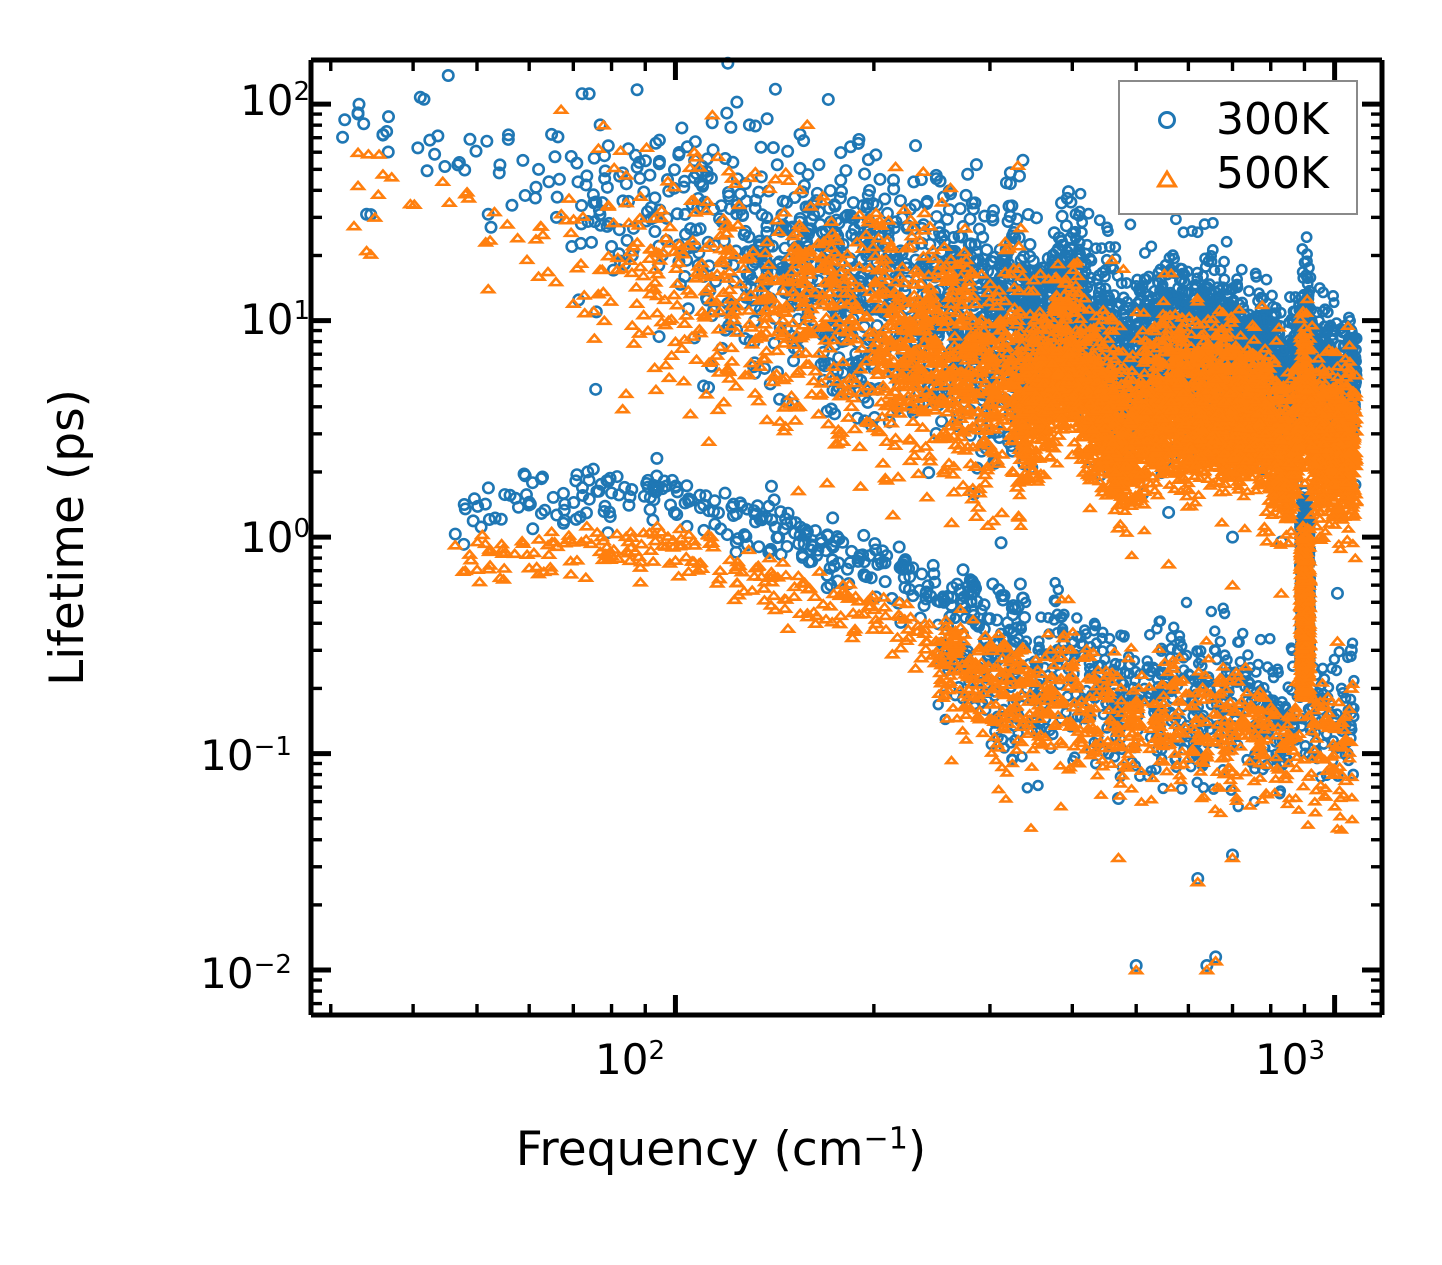  I want to click on ytick-label-1e1: 101, so click(274, 319).